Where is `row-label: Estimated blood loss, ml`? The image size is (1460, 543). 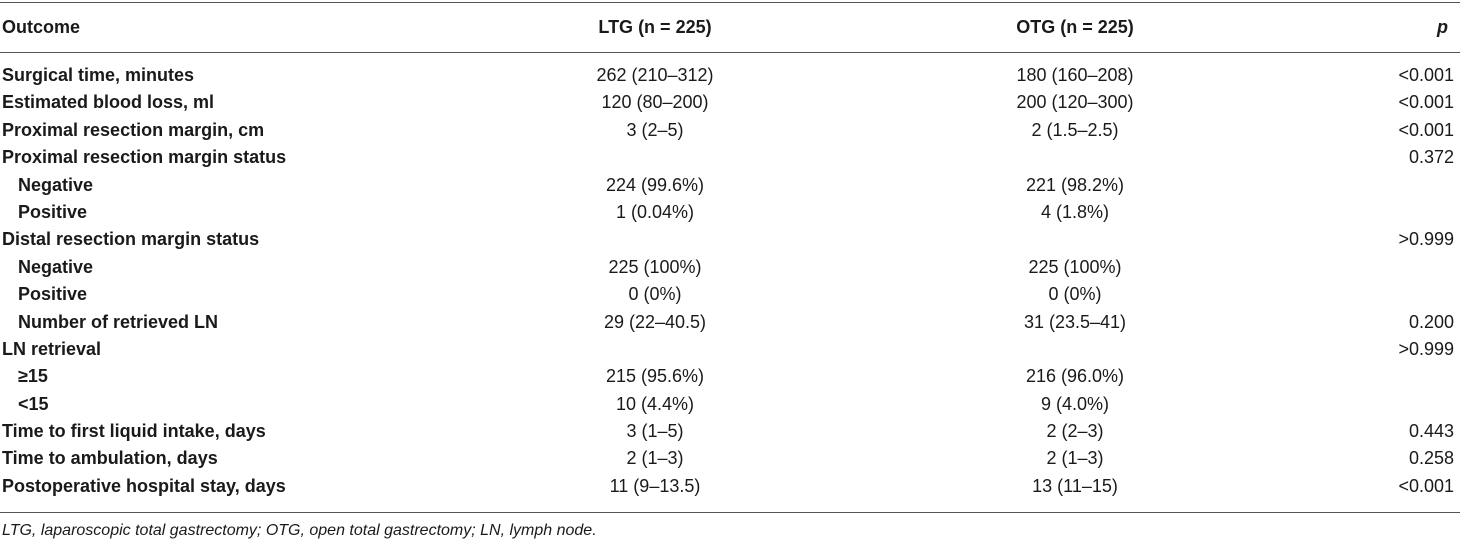
row-label: Estimated blood loss, ml is located at coordinates (108, 102).